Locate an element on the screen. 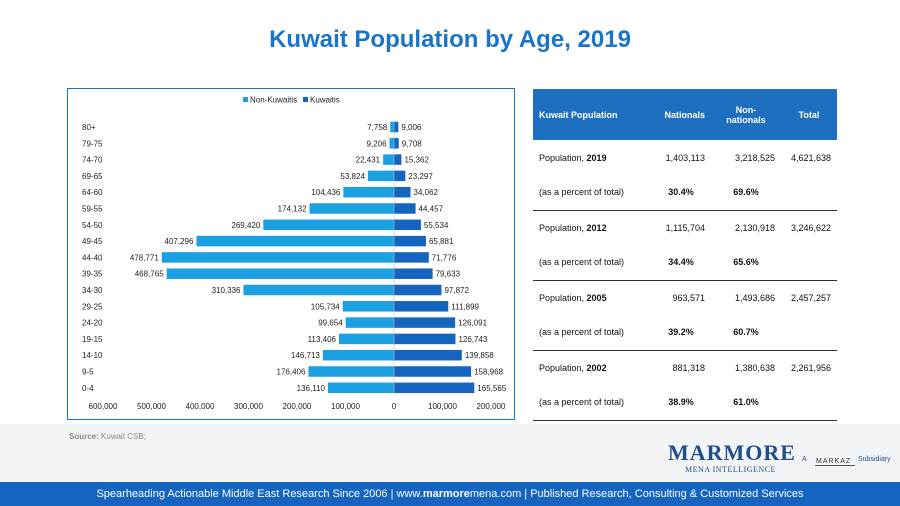 The height and width of the screenshot is (506, 900). data-label-kuwaitis: 126,091 is located at coordinates (472, 323).